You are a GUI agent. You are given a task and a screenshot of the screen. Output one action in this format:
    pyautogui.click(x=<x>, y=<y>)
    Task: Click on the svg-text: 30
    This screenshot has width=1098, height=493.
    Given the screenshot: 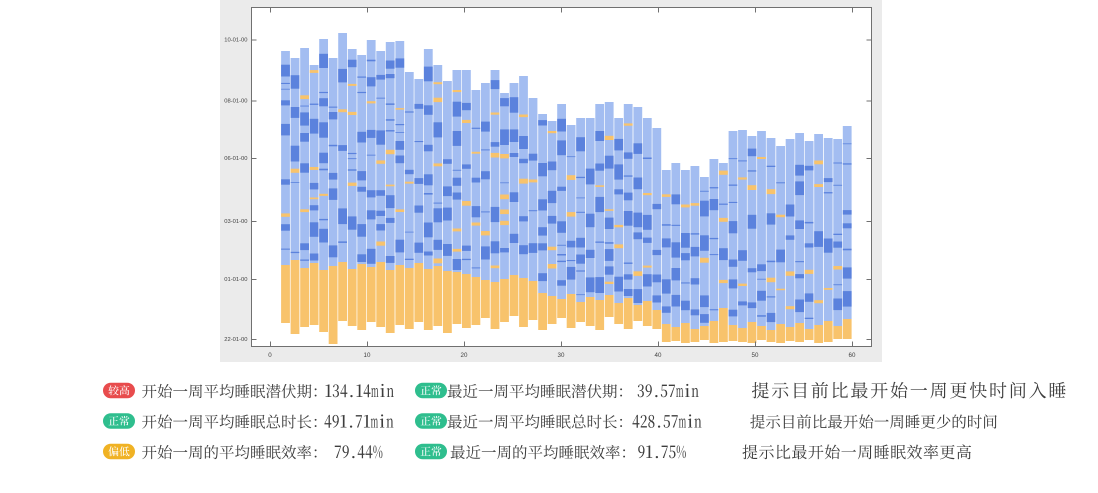 What is the action you would take?
    pyautogui.click(x=561, y=355)
    